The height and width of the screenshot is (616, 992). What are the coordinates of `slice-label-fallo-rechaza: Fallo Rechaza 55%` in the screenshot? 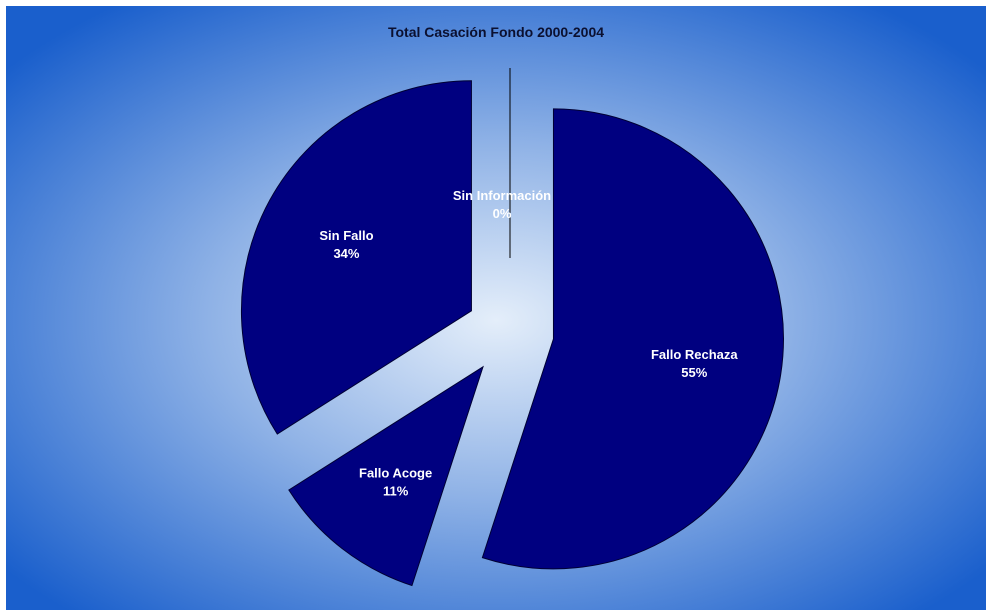 It's located at (694, 363).